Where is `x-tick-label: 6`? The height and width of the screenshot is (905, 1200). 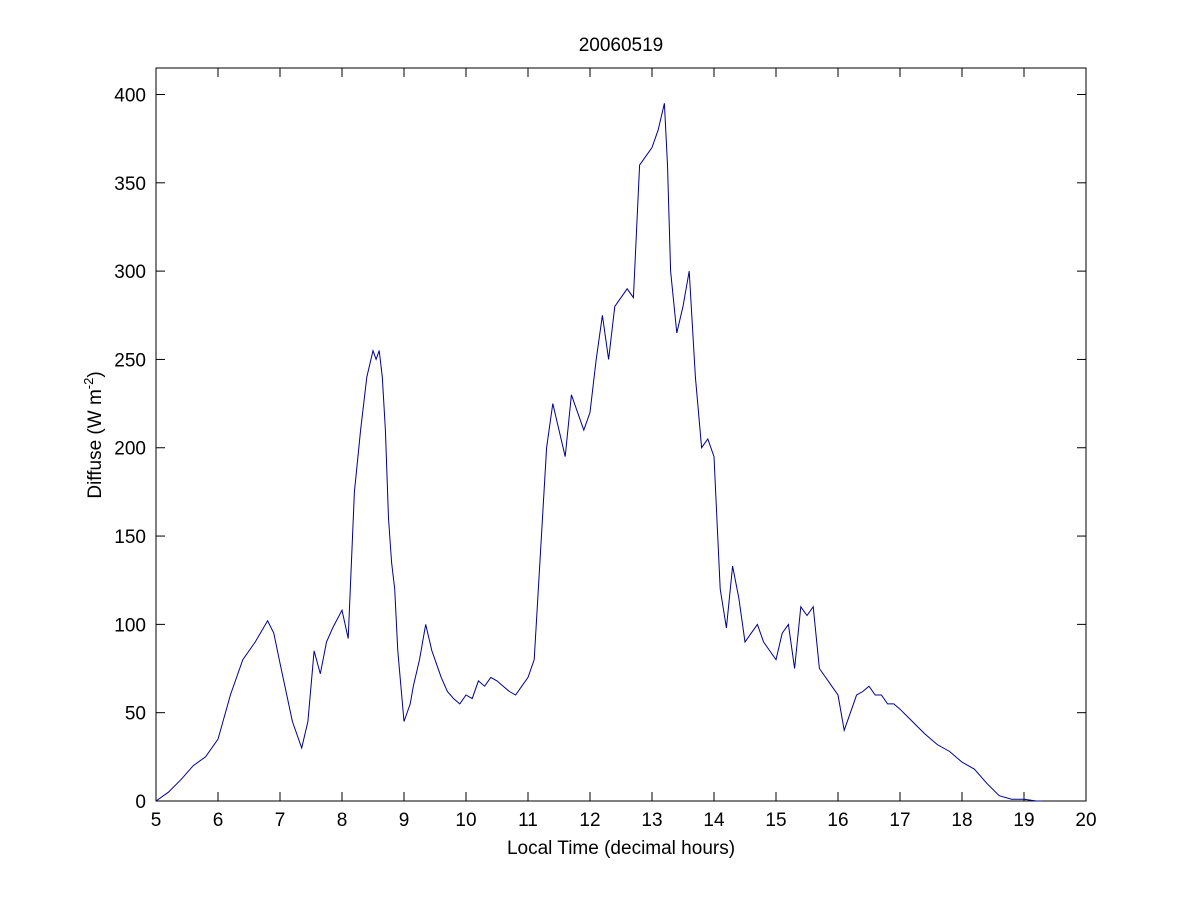 x-tick-label: 6 is located at coordinates (218, 820).